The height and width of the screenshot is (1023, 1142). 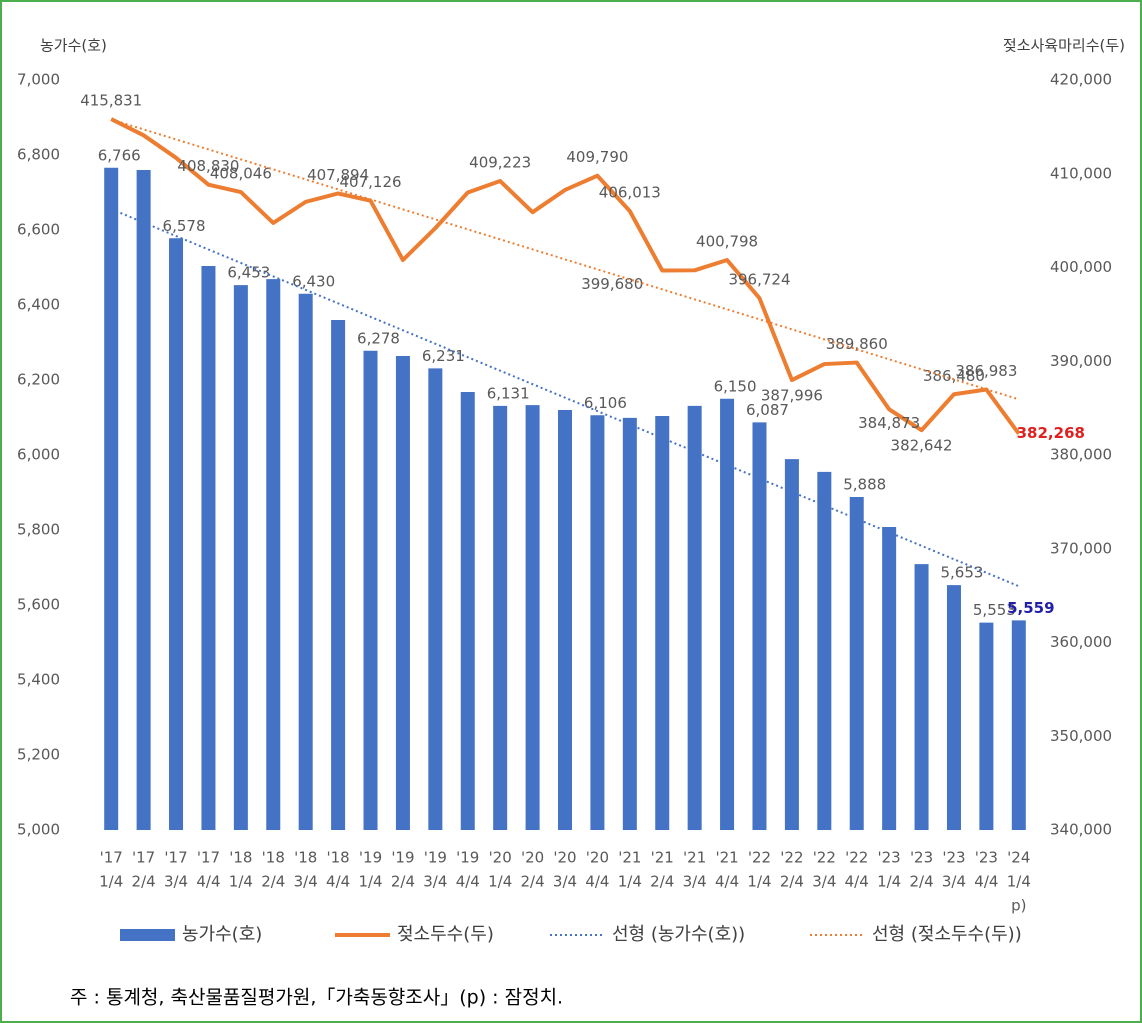 I want to click on y-tick-label: 6,800, so click(x=38, y=155).